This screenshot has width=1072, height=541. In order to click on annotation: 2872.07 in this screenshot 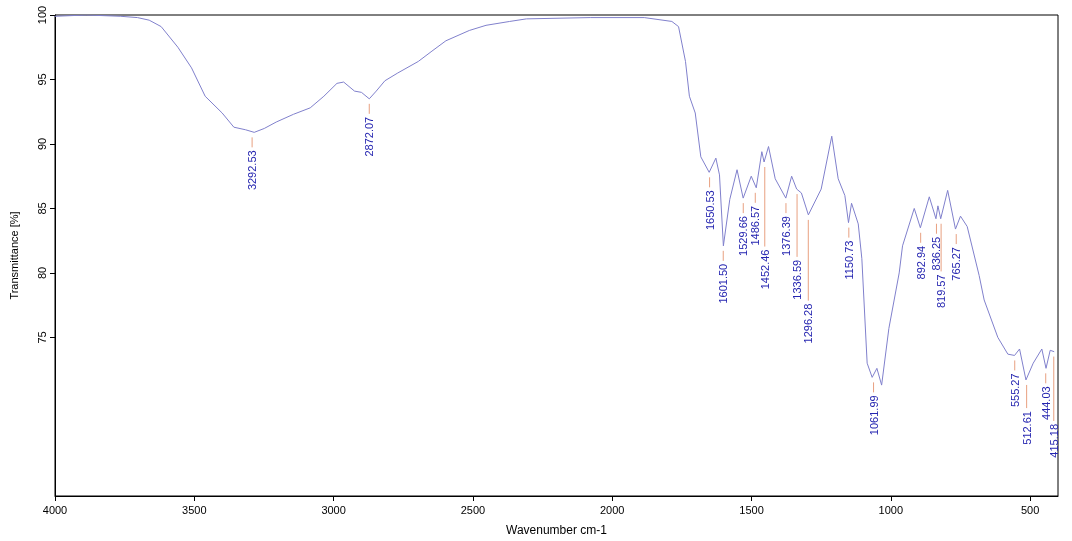, I will do `click(369, 136)`.